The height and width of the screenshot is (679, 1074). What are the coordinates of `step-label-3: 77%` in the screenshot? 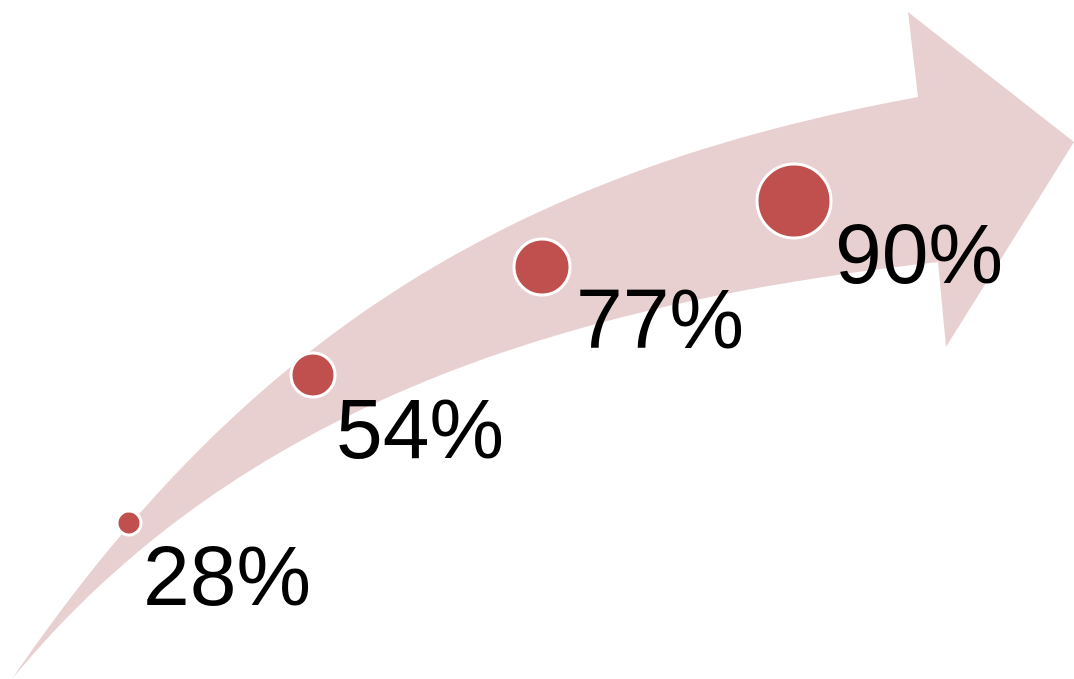 It's located at (660, 319).